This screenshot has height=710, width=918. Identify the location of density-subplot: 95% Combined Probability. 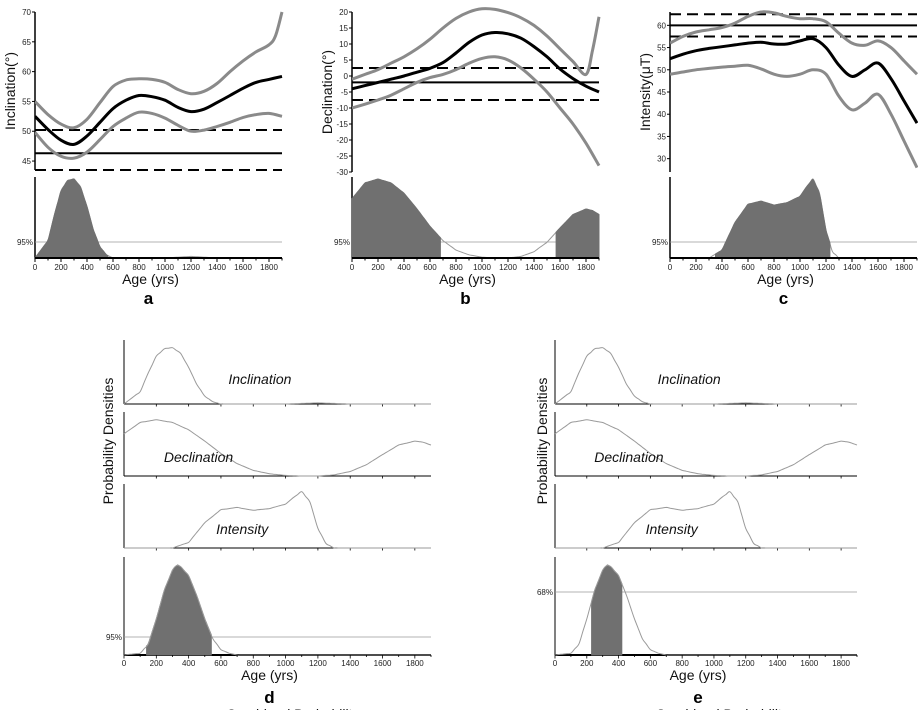
(268, 633).